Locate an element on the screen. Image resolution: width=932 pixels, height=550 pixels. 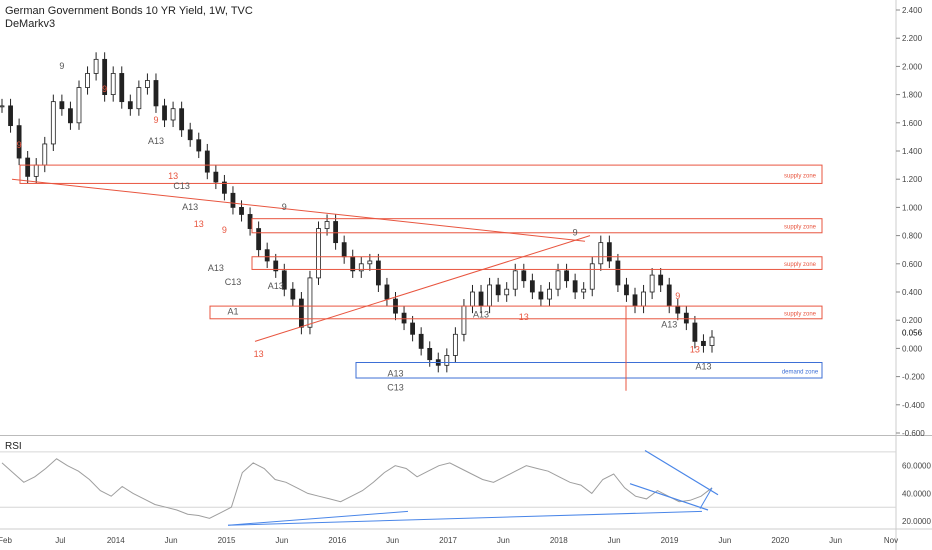
price-tick-label: 2.000 is located at coordinates (912, 66).